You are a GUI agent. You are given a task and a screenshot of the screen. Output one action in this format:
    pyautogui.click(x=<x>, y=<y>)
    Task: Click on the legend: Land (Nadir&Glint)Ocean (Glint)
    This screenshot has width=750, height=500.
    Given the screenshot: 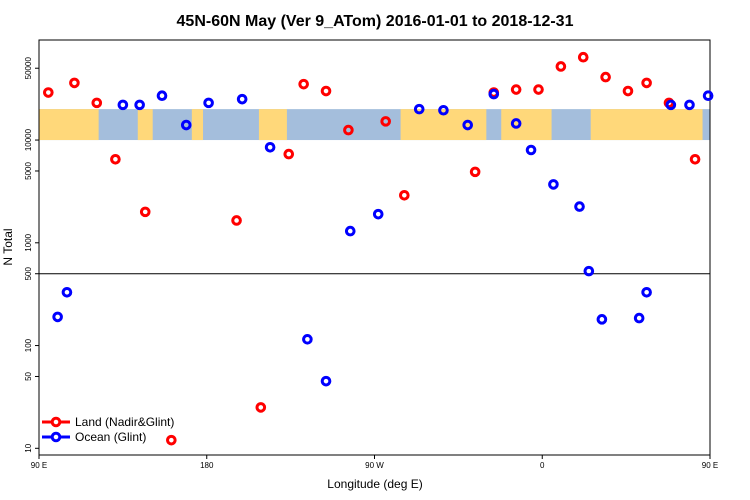 What is the action you would take?
    pyautogui.click(x=108, y=429)
    